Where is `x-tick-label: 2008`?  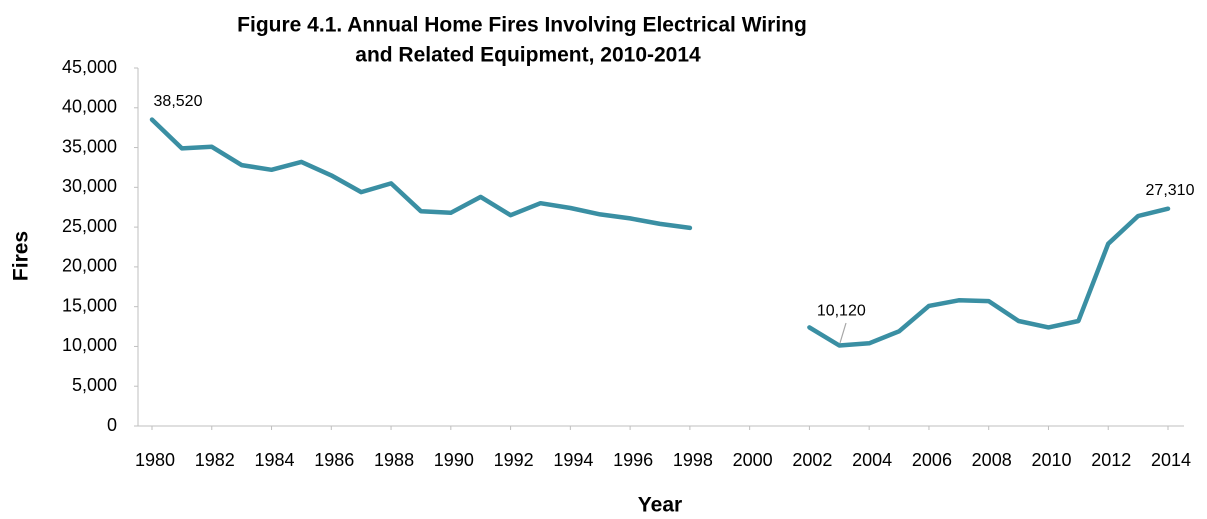
x-tick-label: 2008 is located at coordinates (992, 460).